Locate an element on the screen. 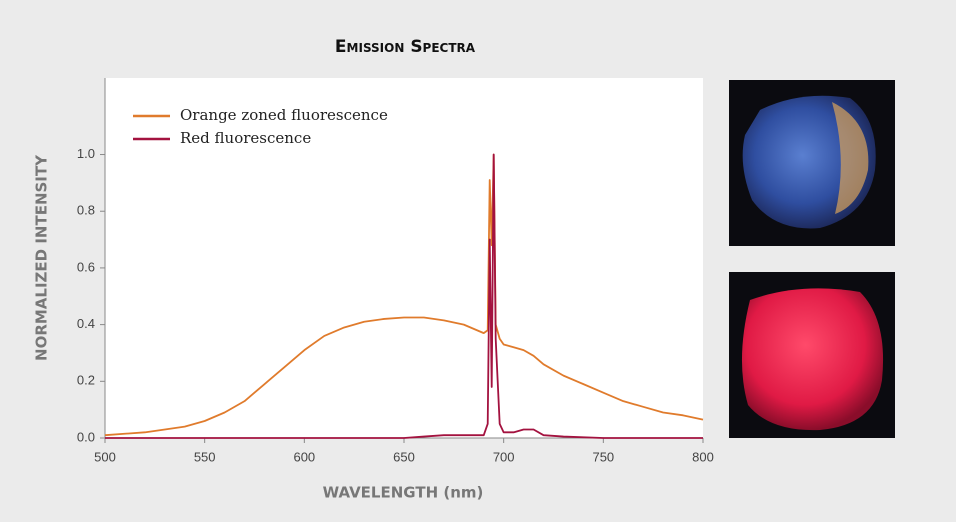  y-tick-label: 0.0 is located at coordinates (86, 436).